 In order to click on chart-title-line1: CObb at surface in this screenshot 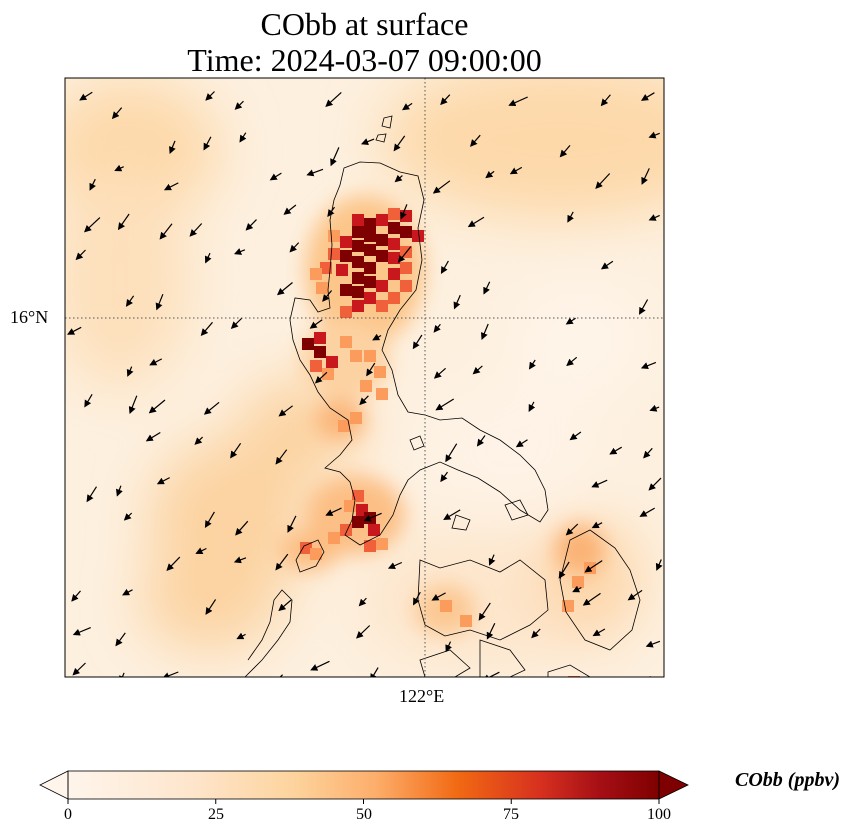, I will do `click(364, 24)`.